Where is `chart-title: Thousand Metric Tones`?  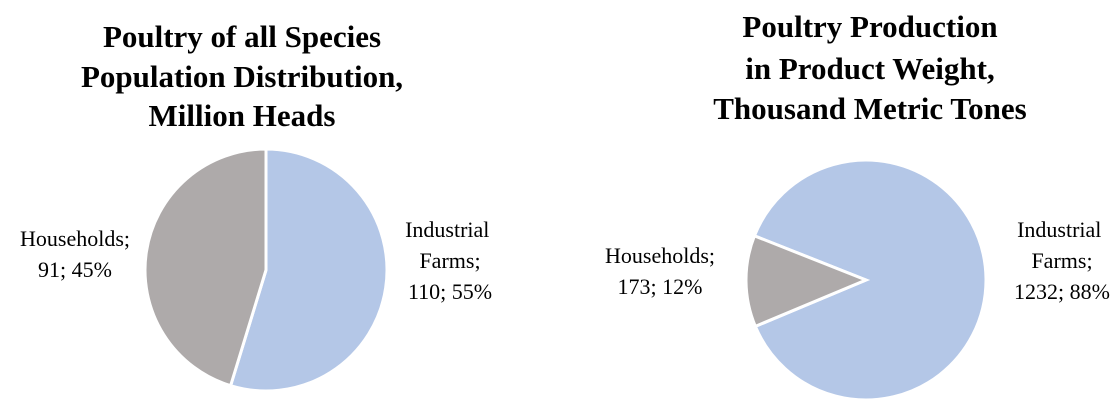 chart-title: Thousand Metric Tones is located at coordinates (870, 108).